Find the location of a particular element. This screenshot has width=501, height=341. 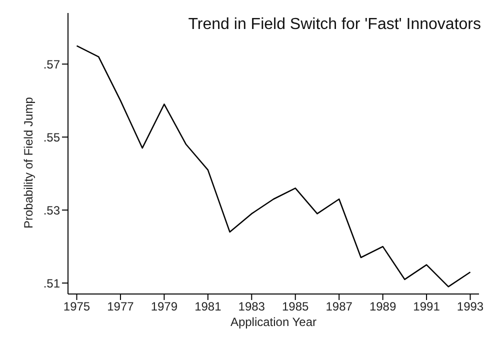

x-tick-label: 1987 is located at coordinates (339, 307).